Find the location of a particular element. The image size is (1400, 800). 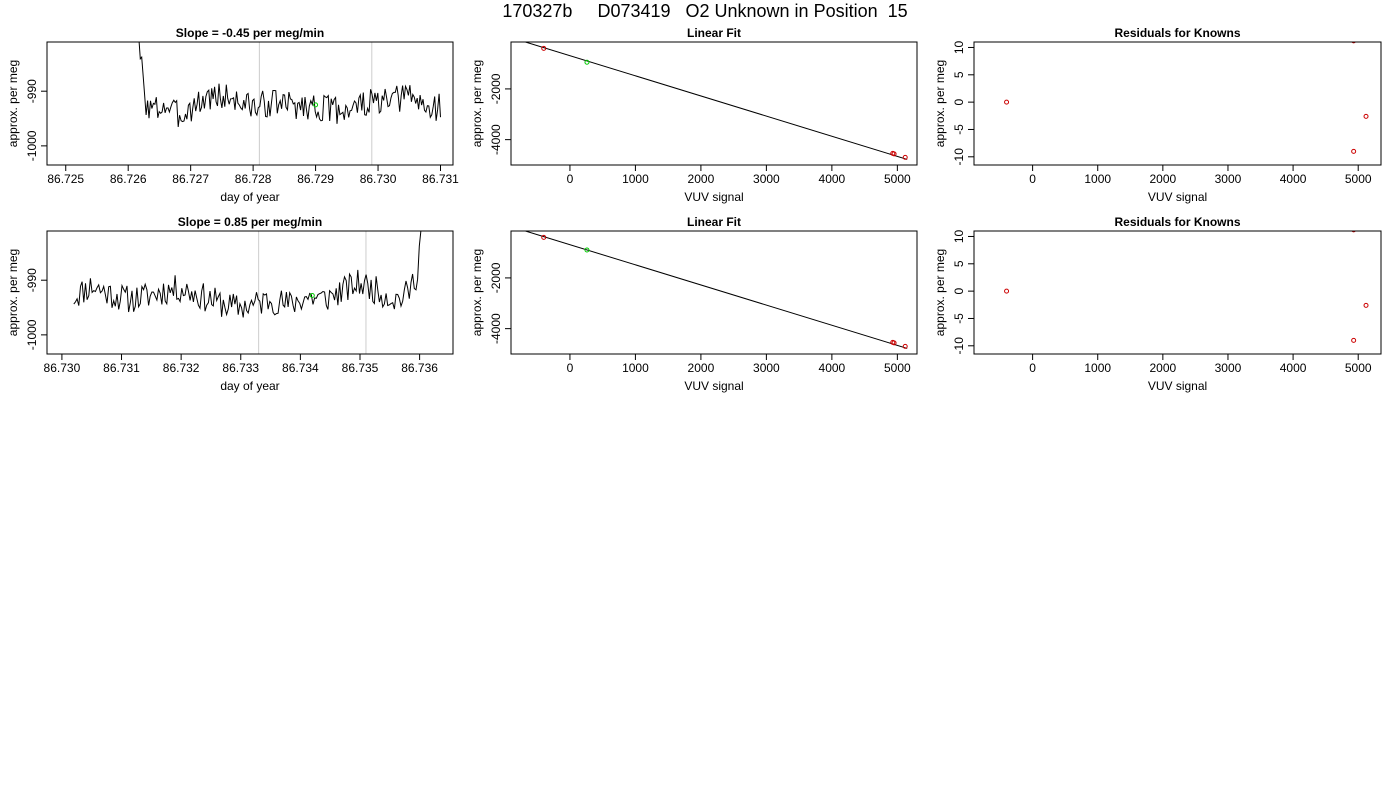

x-tick-label: 86.735 is located at coordinates (360, 368).